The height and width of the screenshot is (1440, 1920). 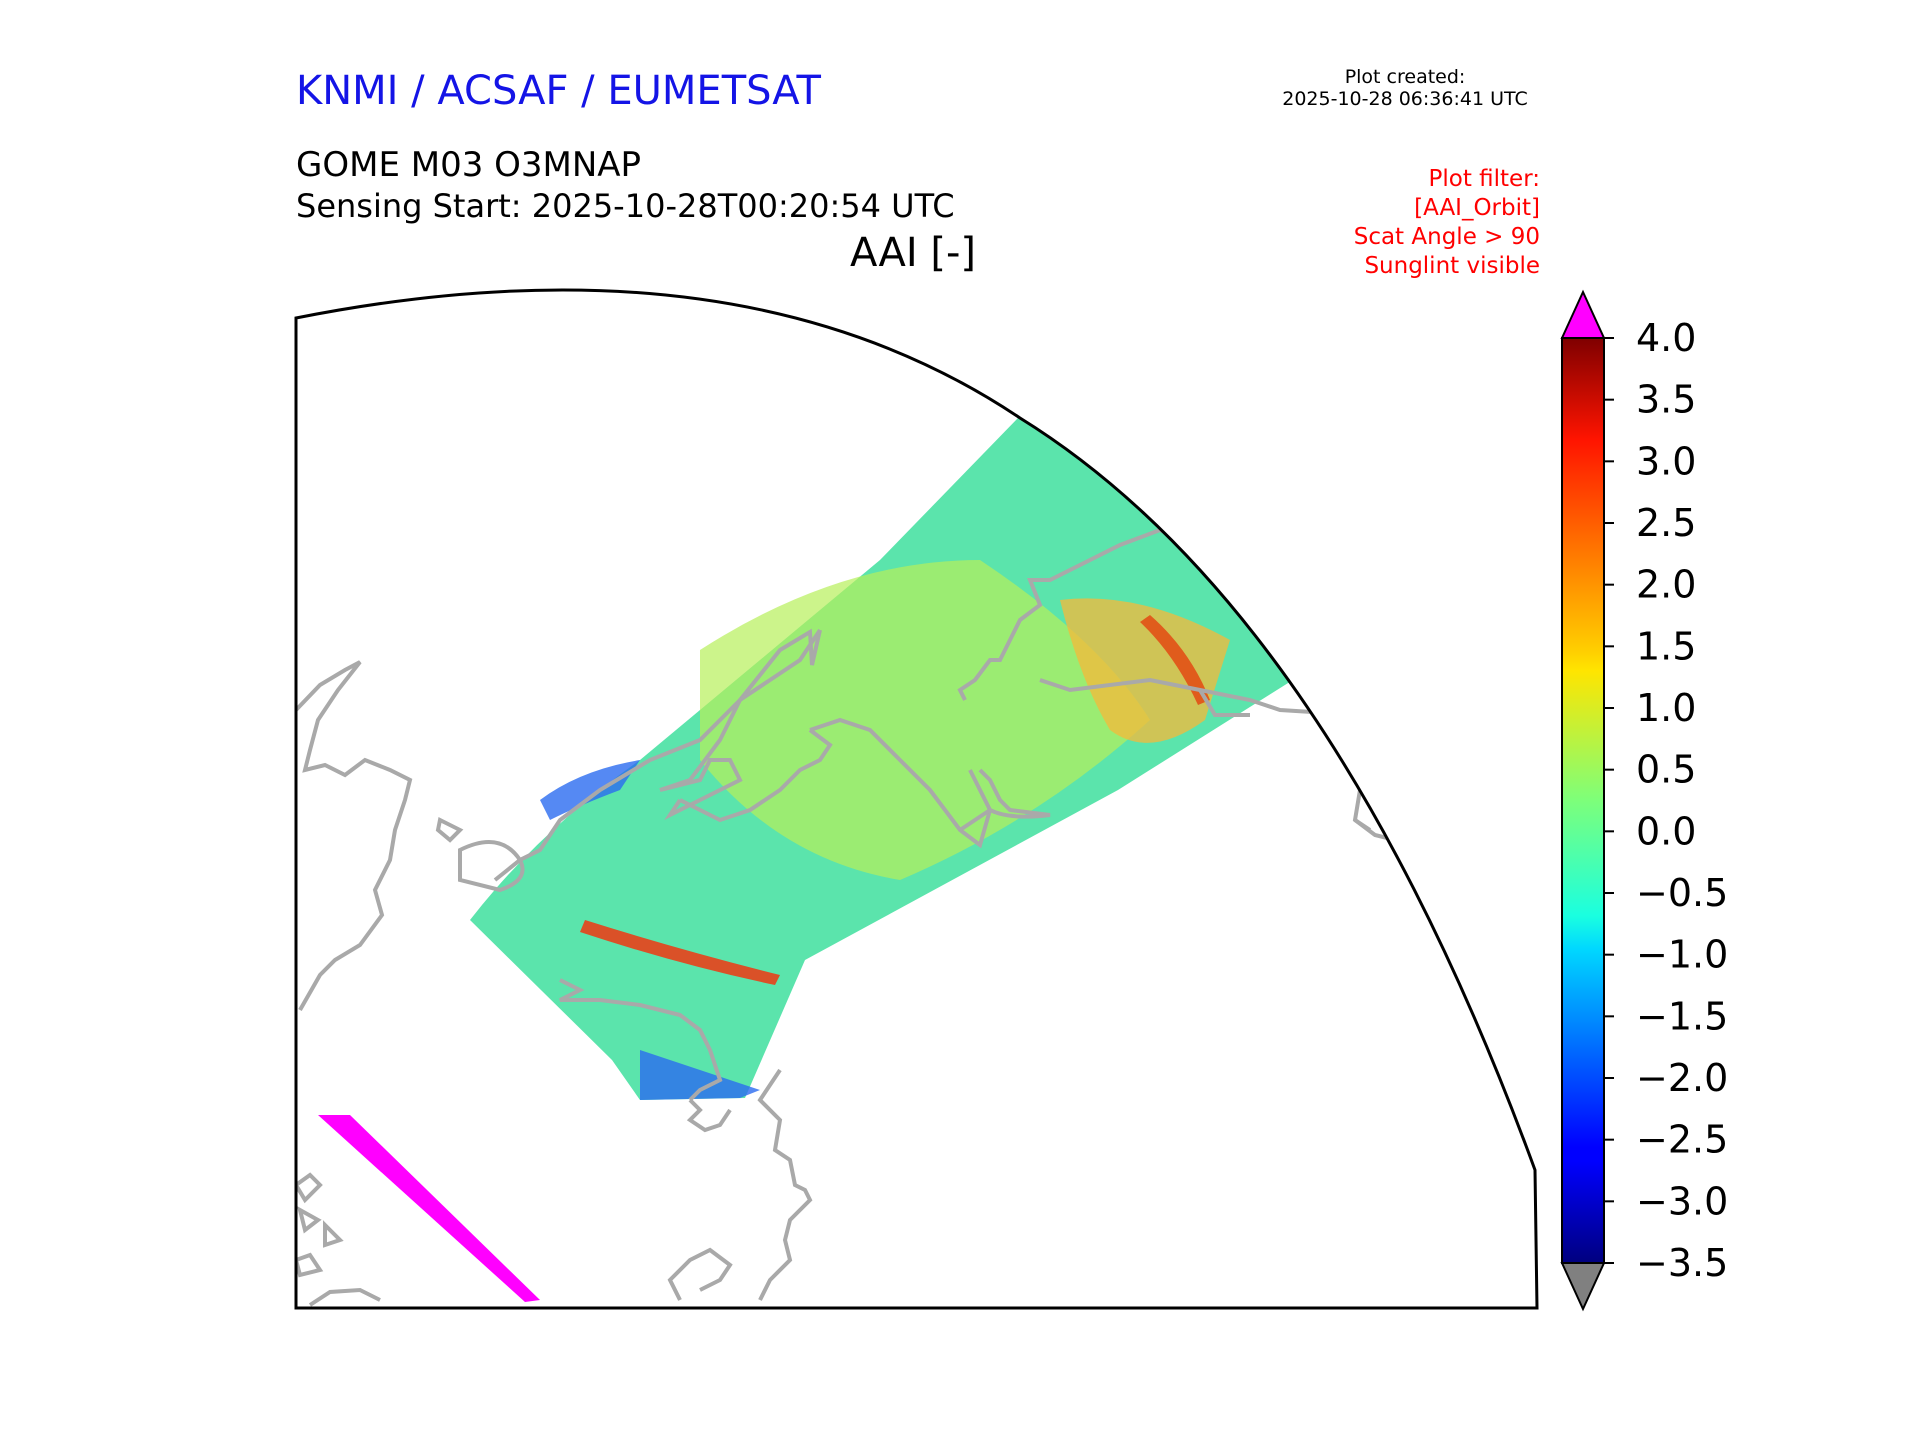 I want to click on filter-sunglint: Sunglint visible, so click(x=1452, y=266).